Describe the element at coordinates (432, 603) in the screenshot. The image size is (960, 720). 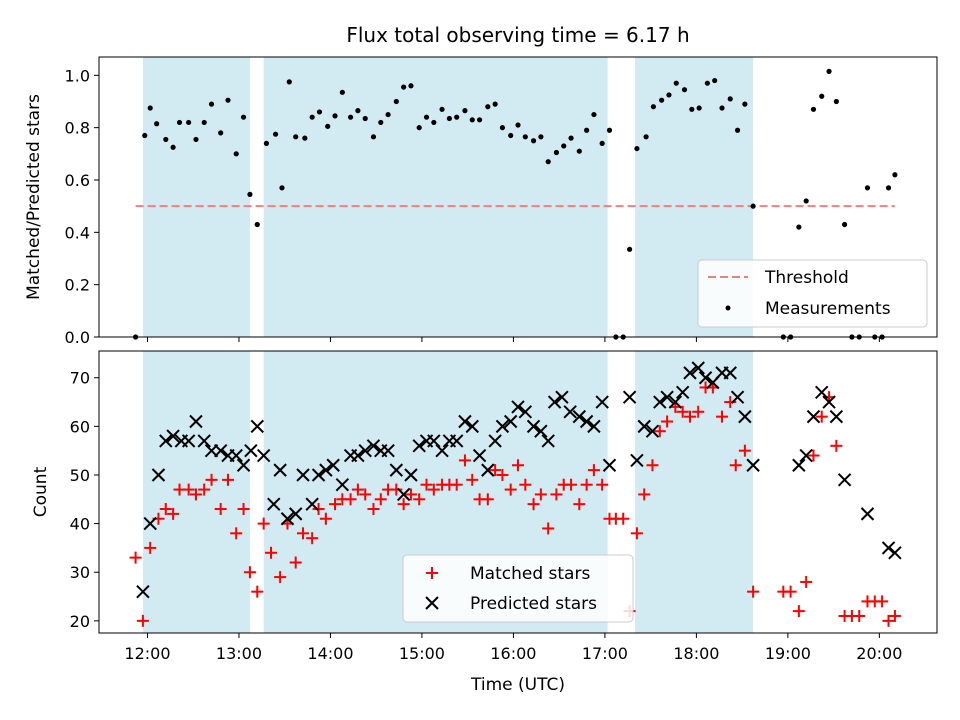
I see `predicted-legend-swatch` at that location.